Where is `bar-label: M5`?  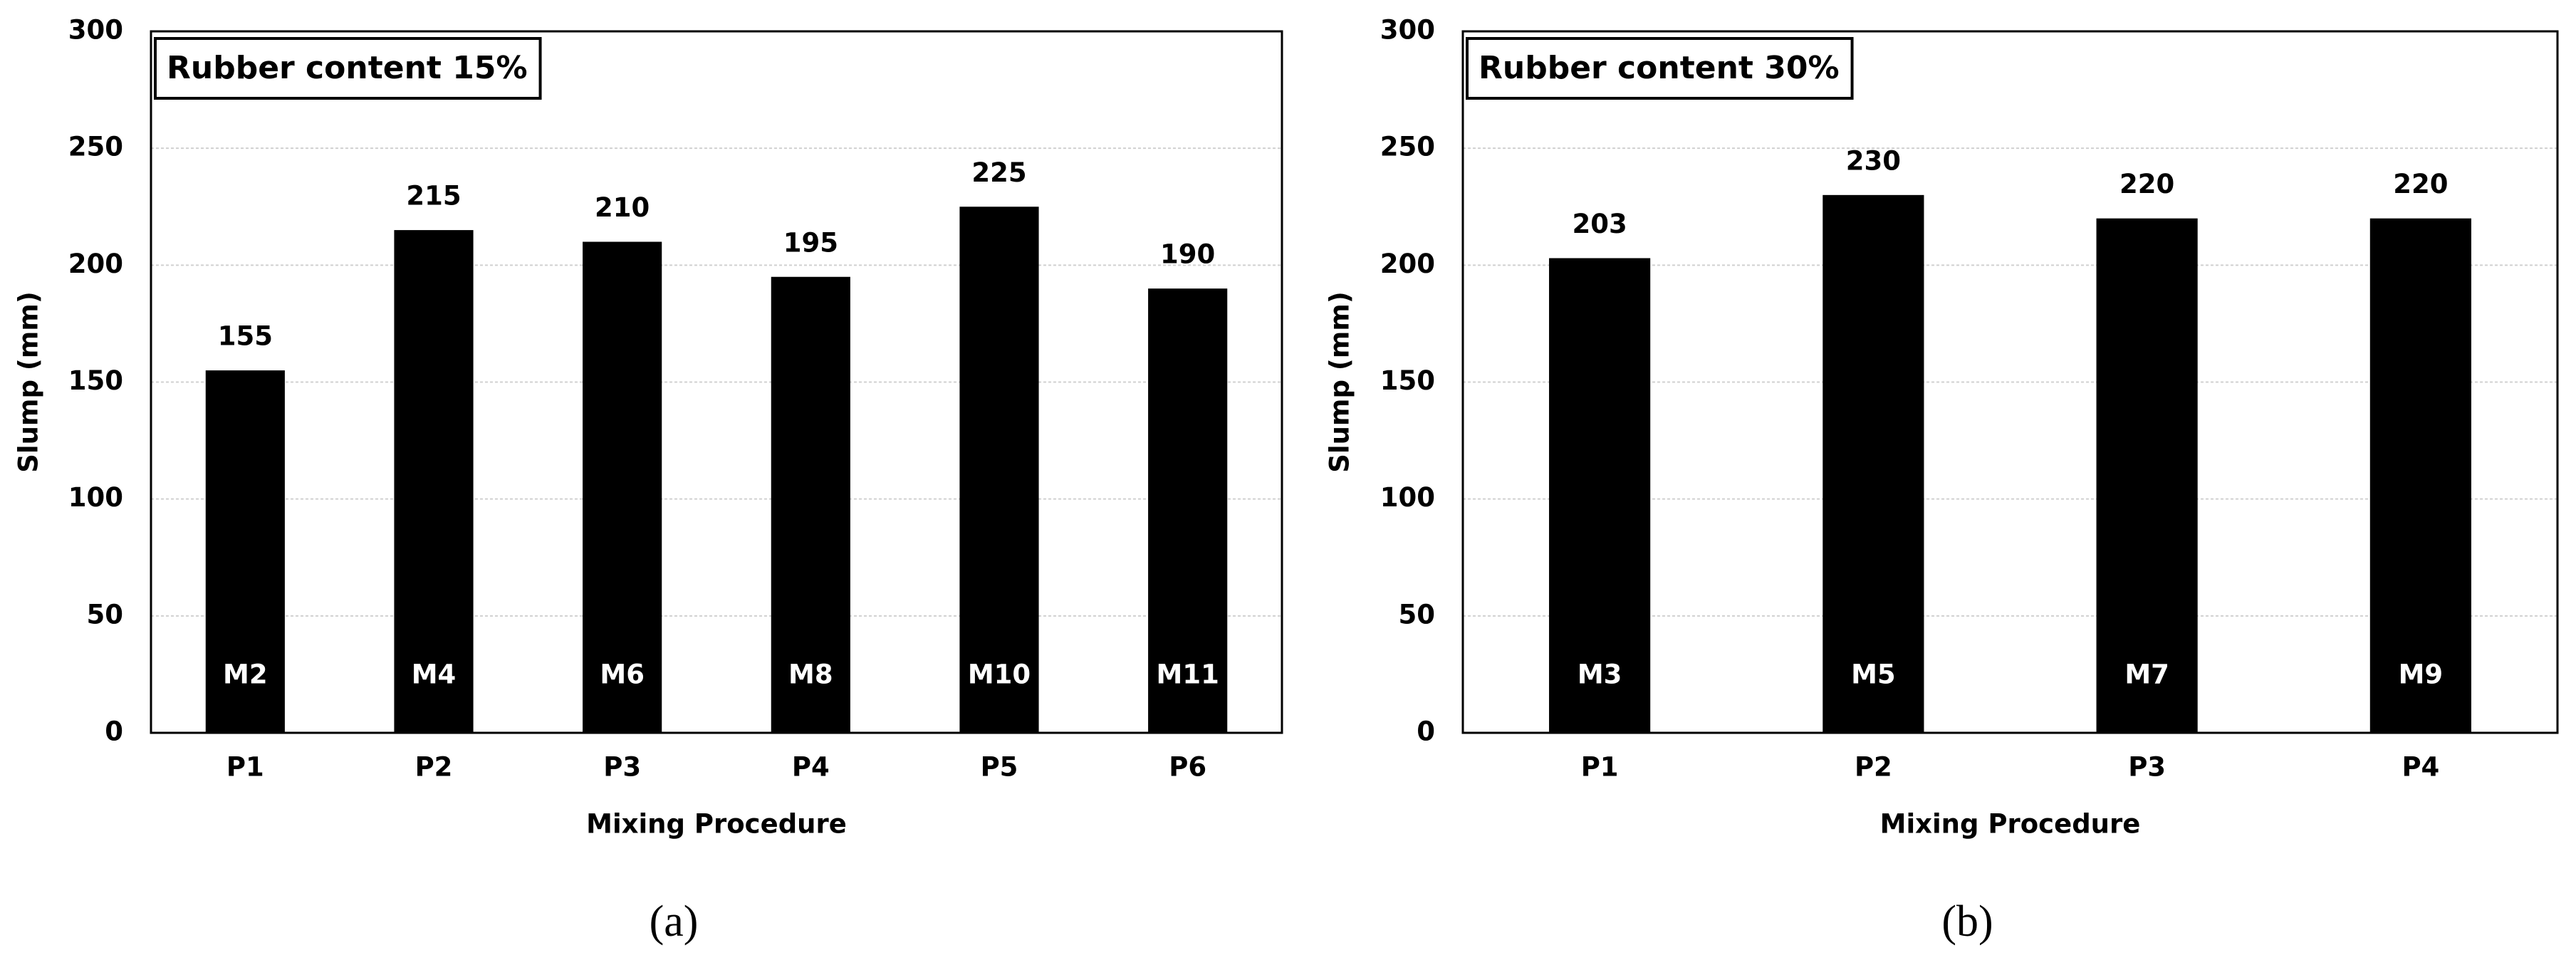
bar-label: M5 is located at coordinates (1873, 674).